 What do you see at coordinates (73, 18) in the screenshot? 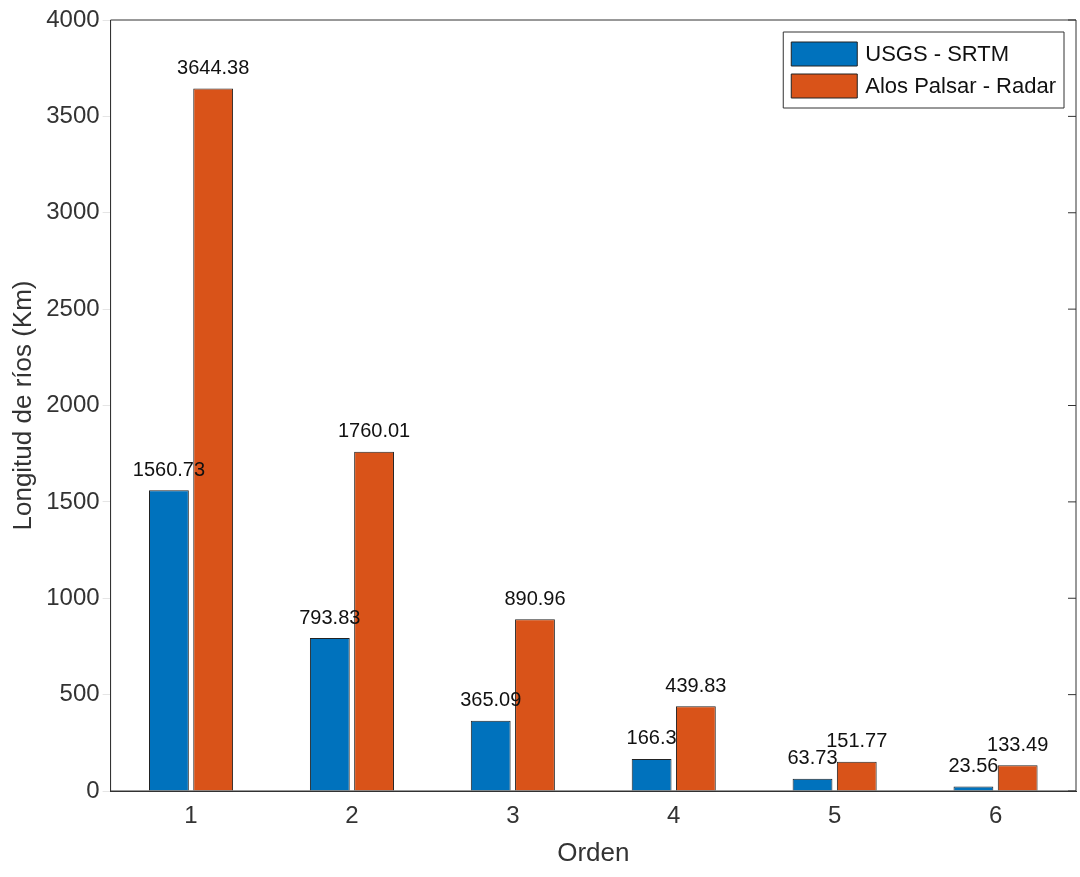
I see `y-tick-label: 4000` at bounding box center [73, 18].